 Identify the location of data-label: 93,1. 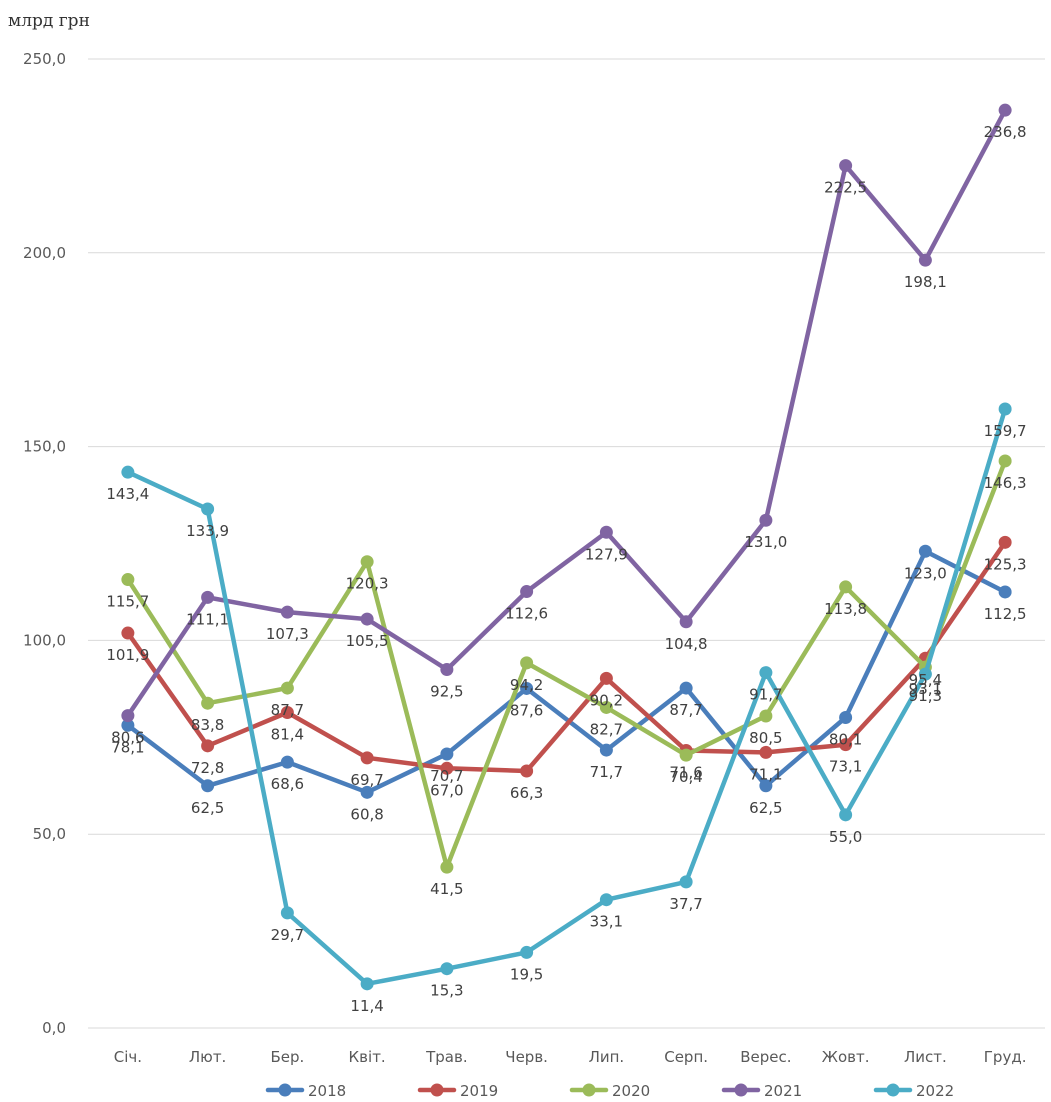
(925, 689).